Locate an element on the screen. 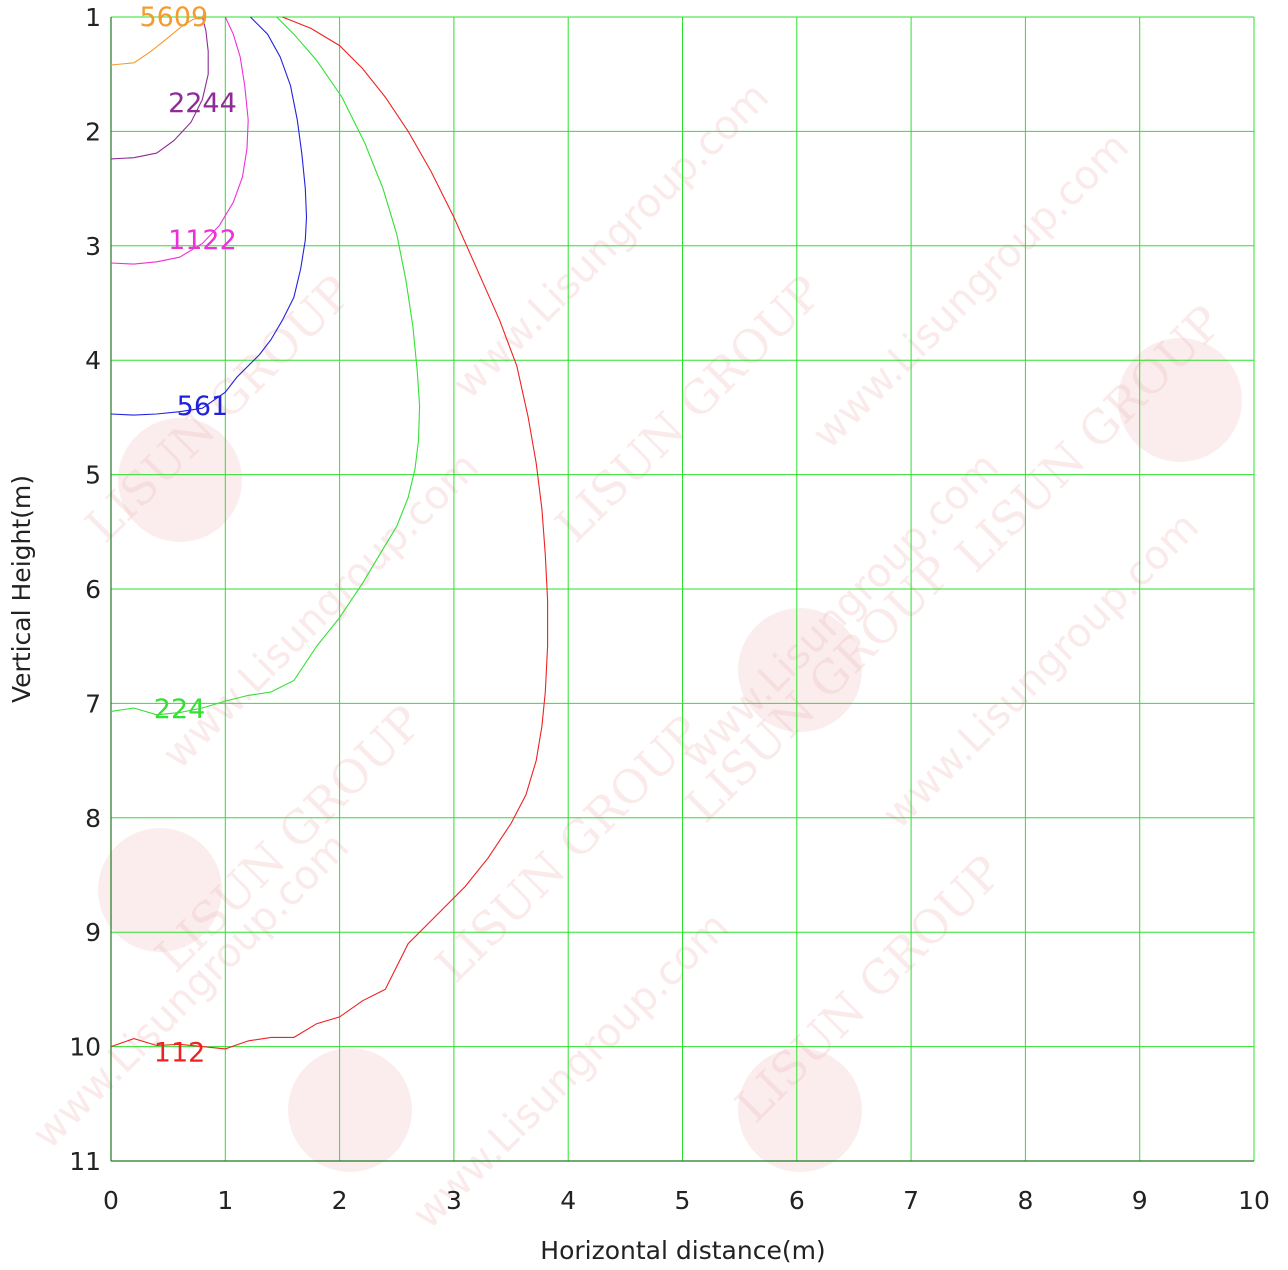 The image size is (1288, 1270). y-tick-label: 8 is located at coordinates (93, 818).